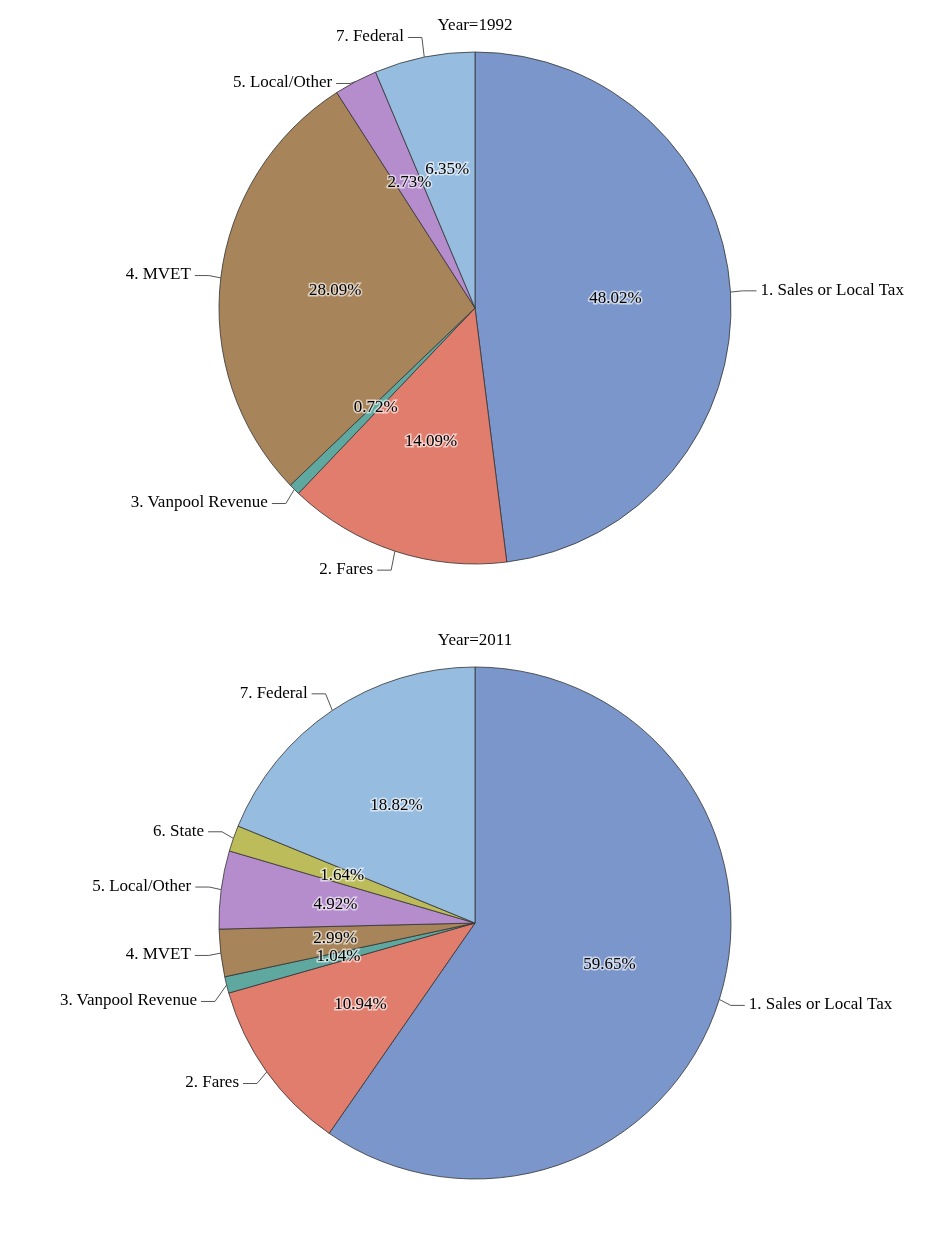 This screenshot has height=1245, width=949. Describe the element at coordinates (431, 440) in the screenshot. I see `data-label: 14.09%` at that location.